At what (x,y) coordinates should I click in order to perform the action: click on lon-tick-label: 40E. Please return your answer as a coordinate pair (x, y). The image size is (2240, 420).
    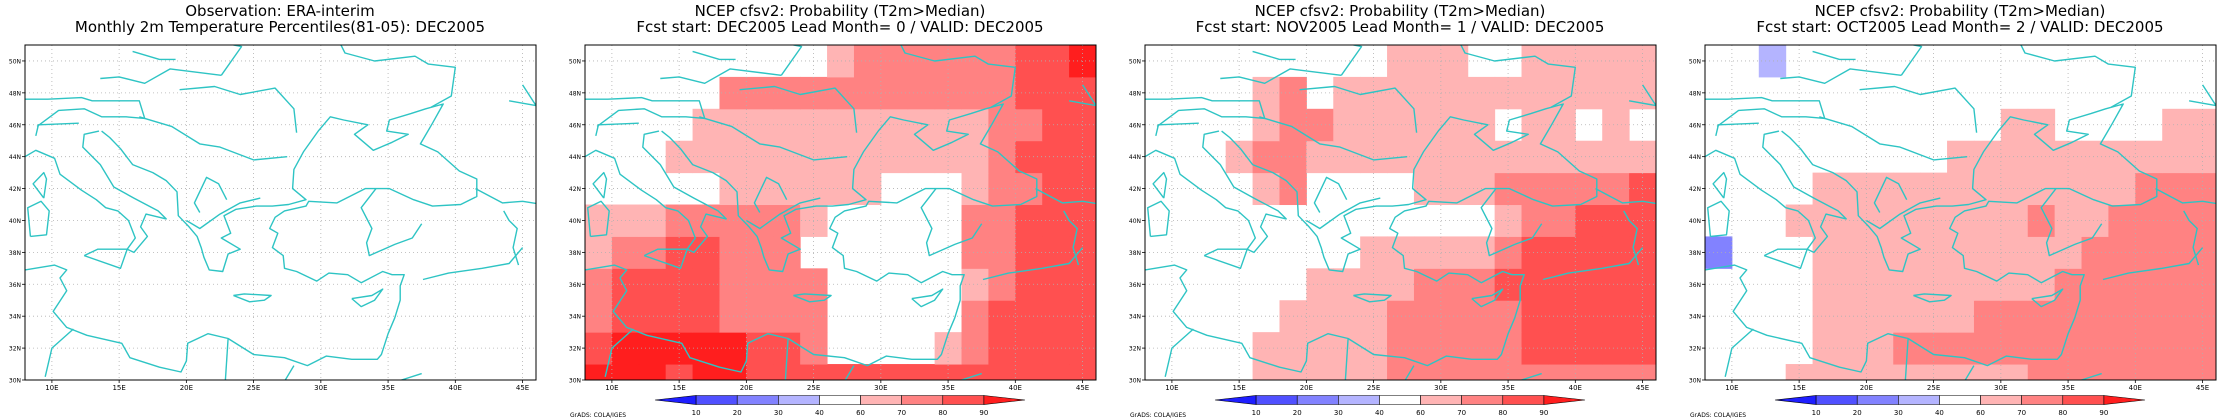
    Looking at the image, I should click on (455, 388).